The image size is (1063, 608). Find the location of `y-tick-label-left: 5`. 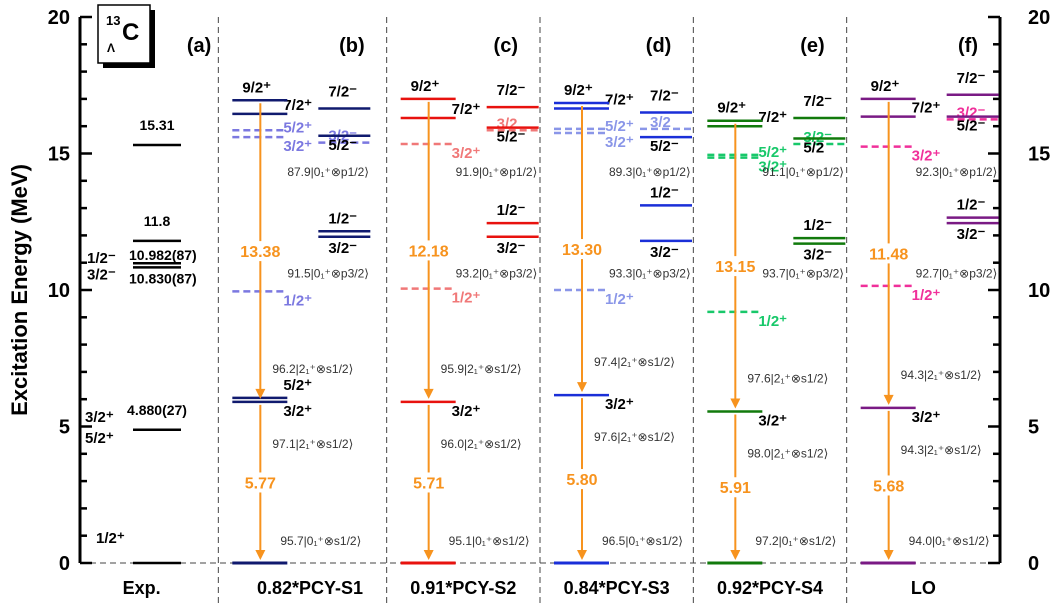

y-tick-label-left: 5 is located at coordinates (64, 428).